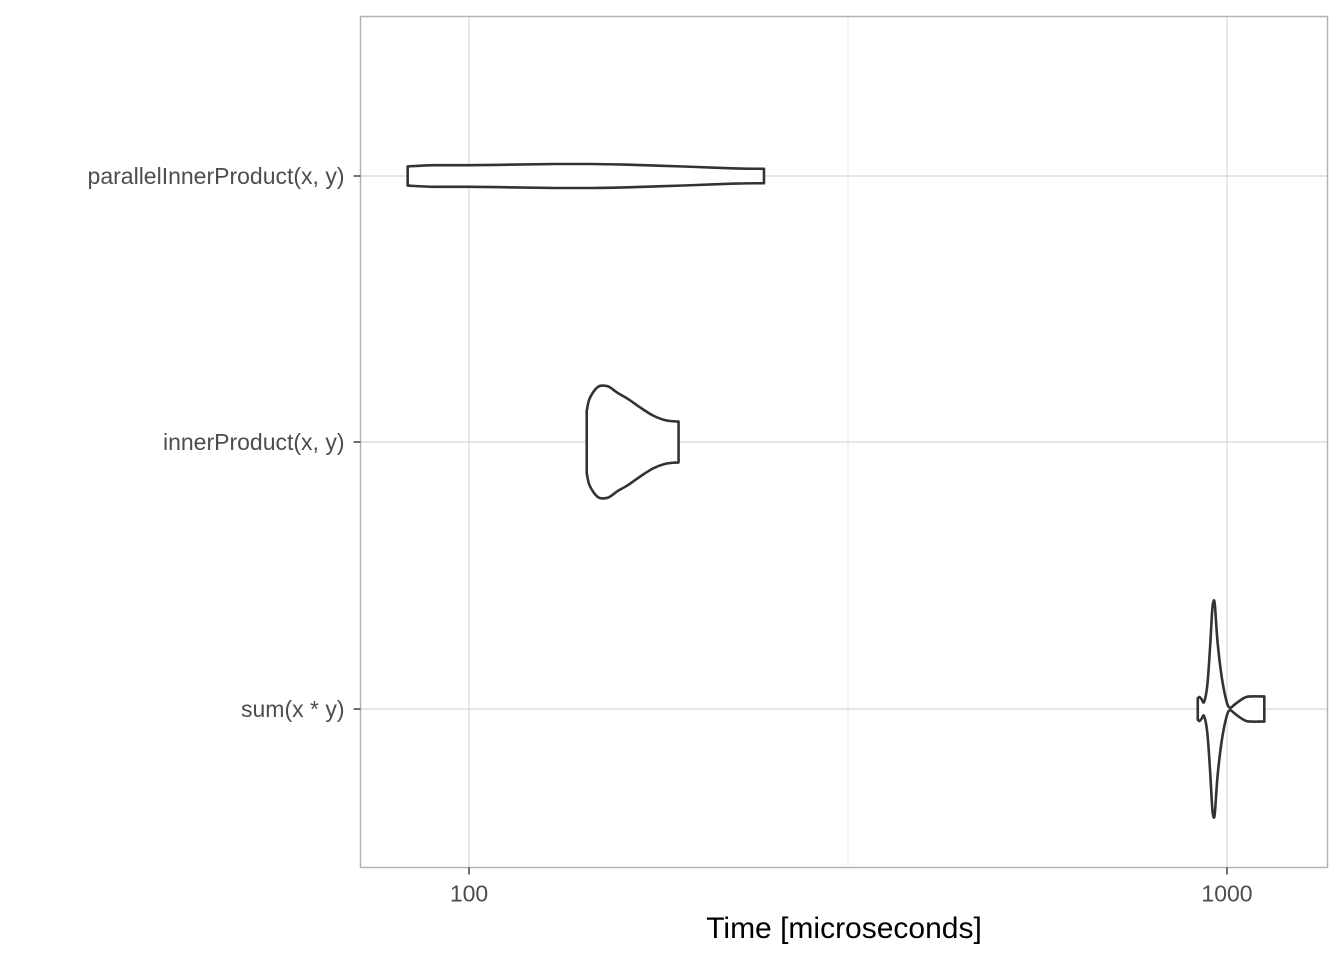 This screenshot has height=960, width=1344. Describe the element at coordinates (1226, 894) in the screenshot. I see `x-tick-label: 1000` at that location.